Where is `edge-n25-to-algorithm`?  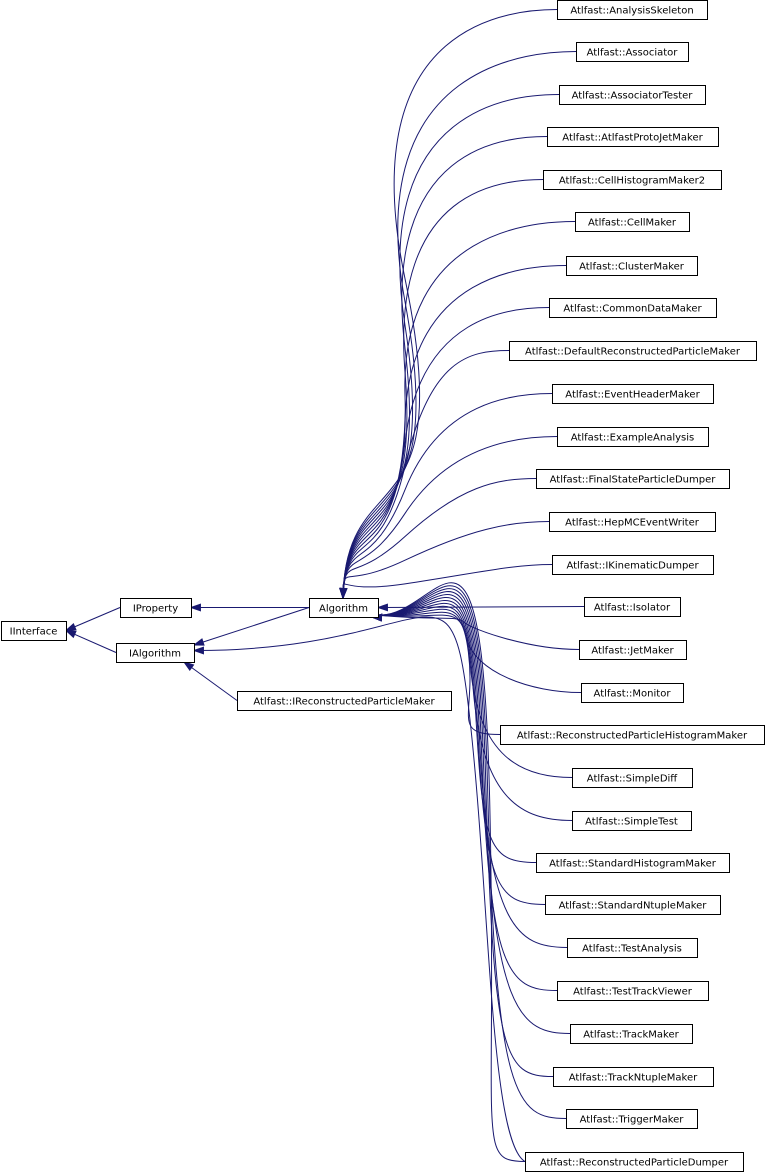 edge-n25-to-algorithm is located at coordinates (464, 832).